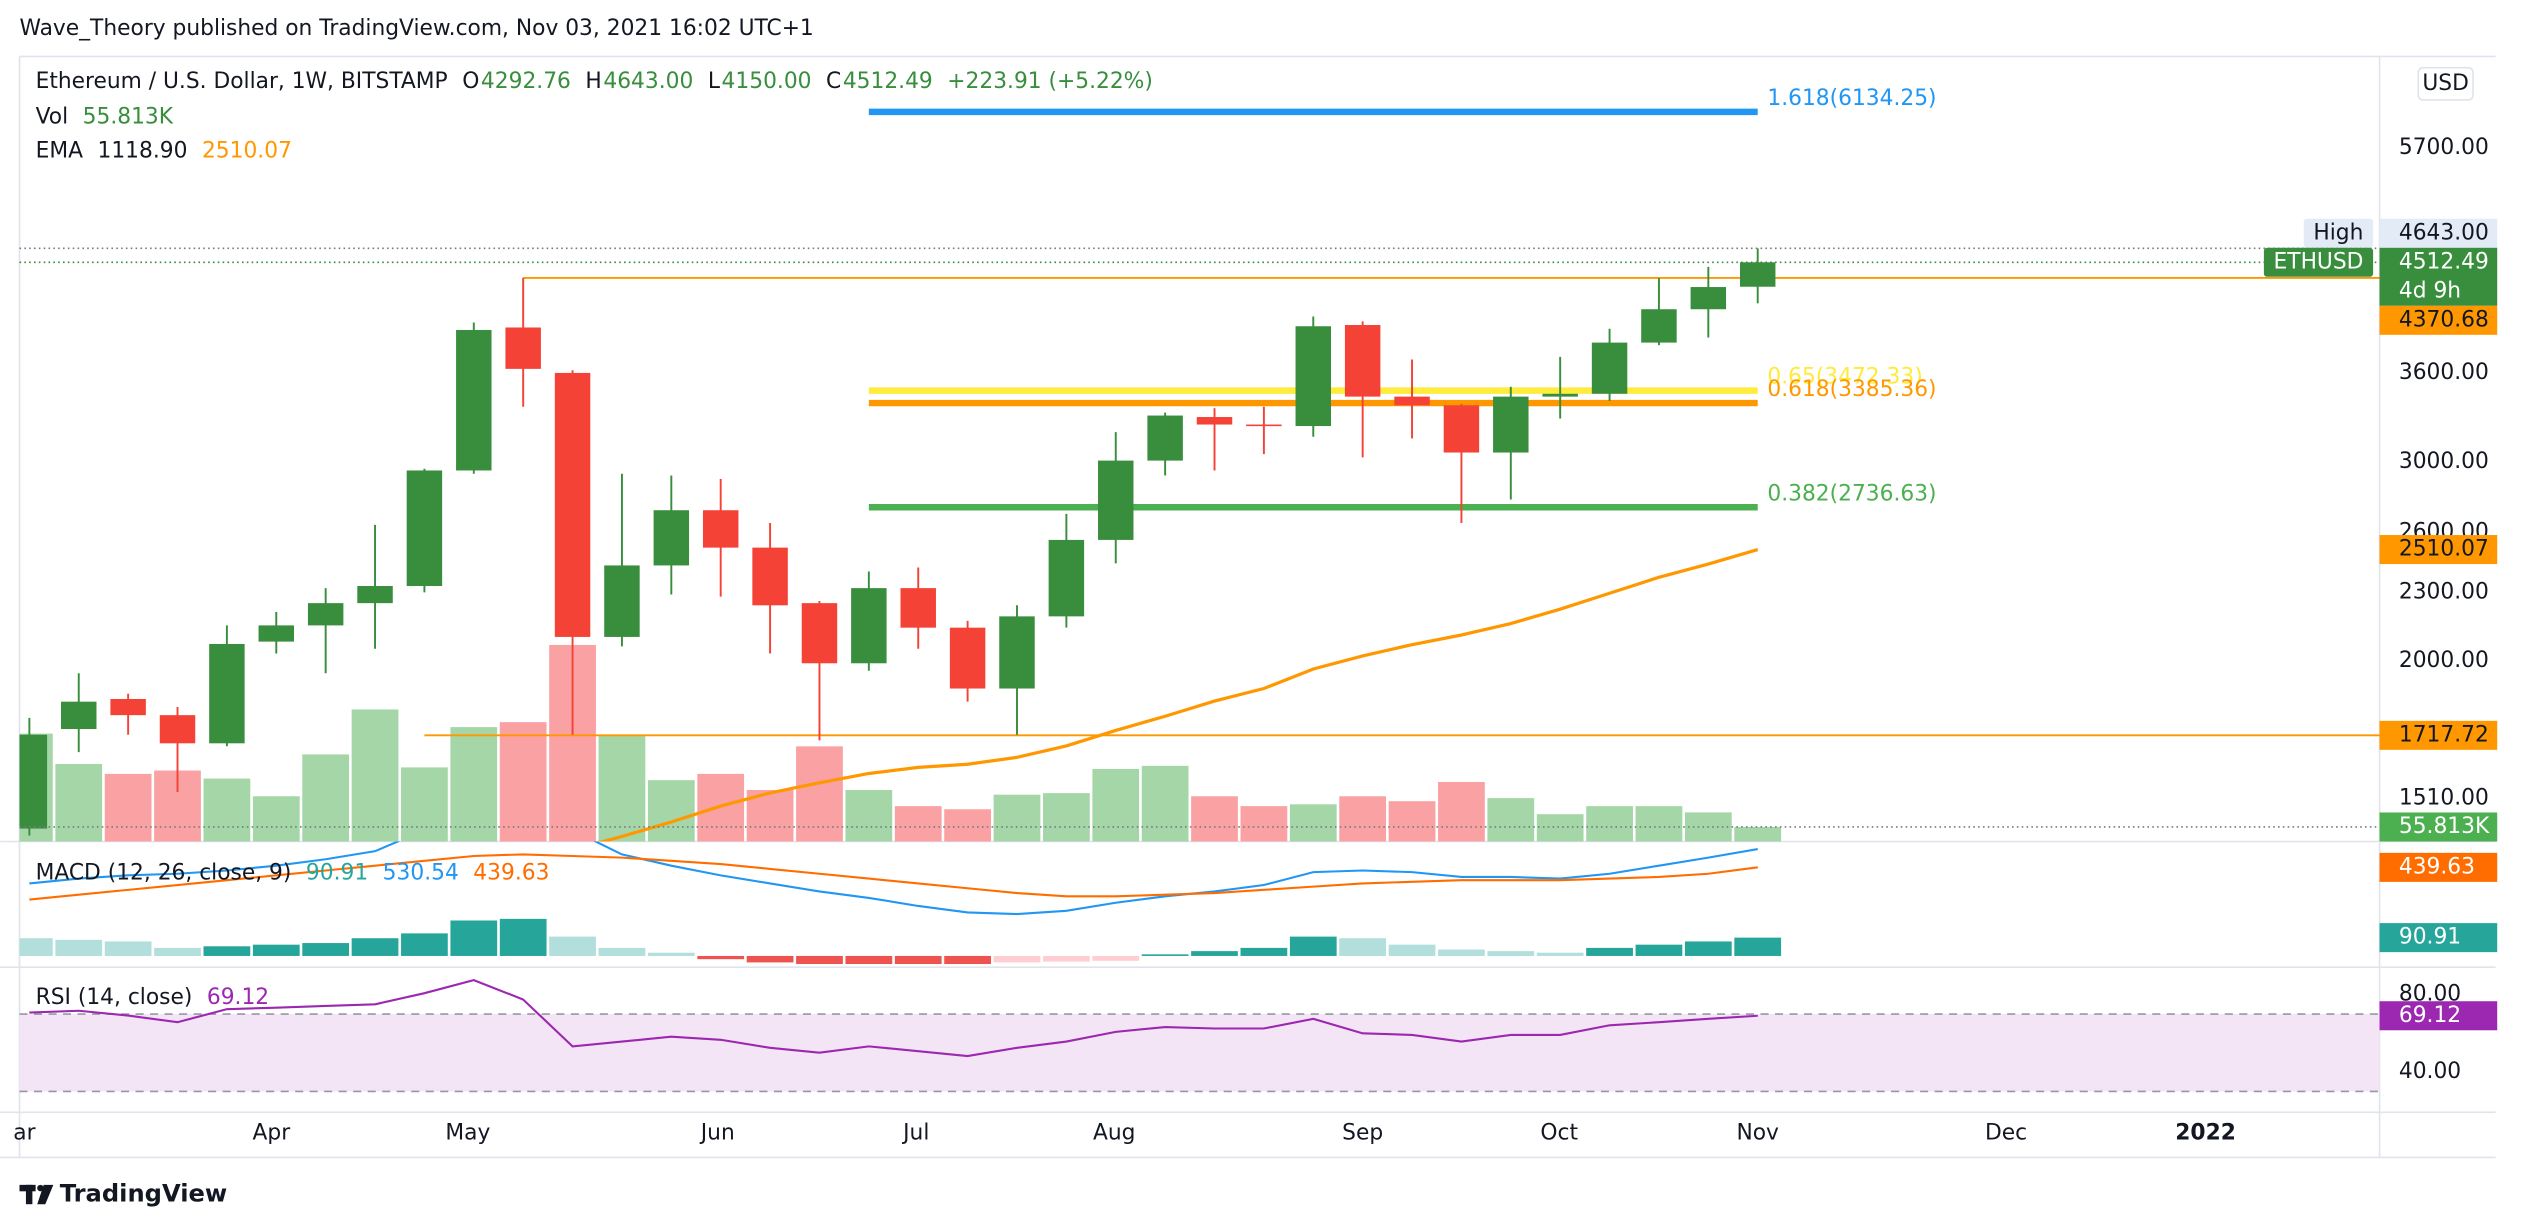 The height and width of the screenshot is (1230, 2528). I want to click on price-badge-label: 4643.00, so click(2444, 232).